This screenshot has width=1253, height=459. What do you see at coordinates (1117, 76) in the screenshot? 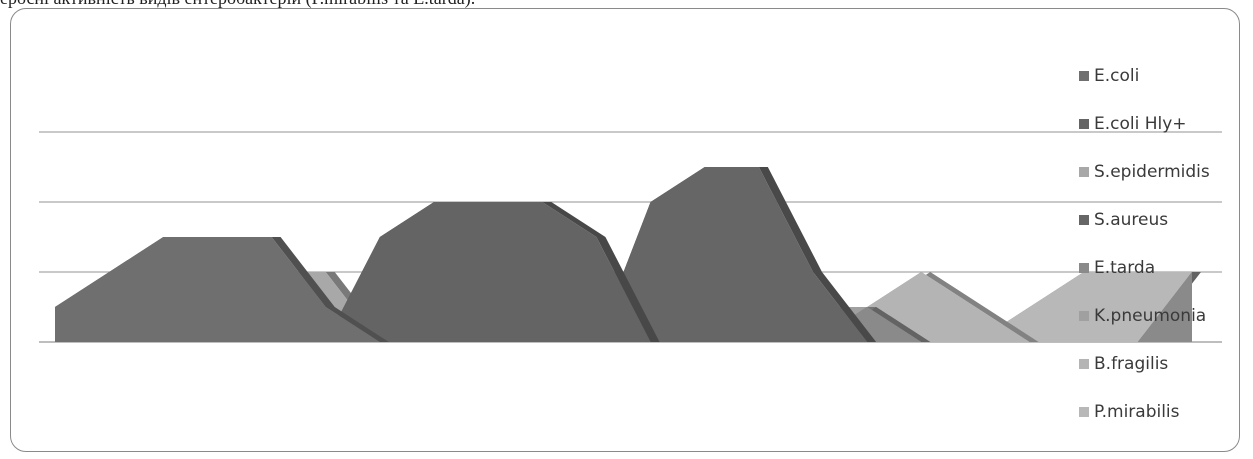
I see `legend-label: E.coli` at bounding box center [1117, 76].